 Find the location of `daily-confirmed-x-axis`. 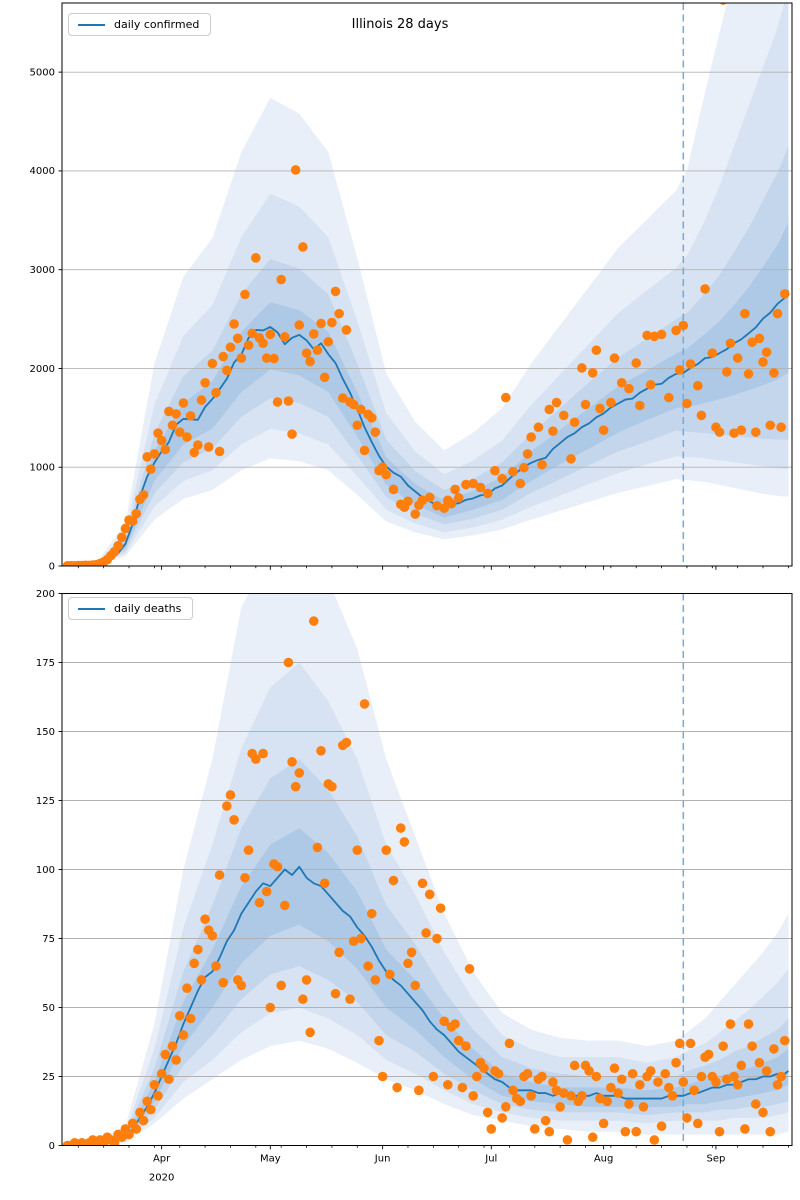

daily-confirmed-x-axis is located at coordinates (433, 568).